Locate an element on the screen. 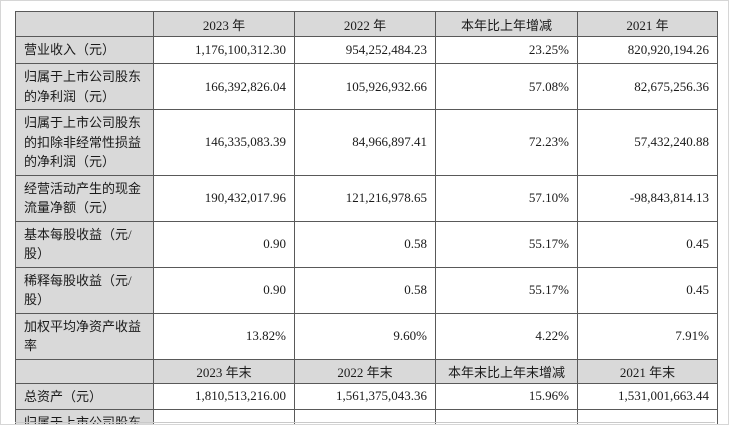  value-change: 57.08% is located at coordinates (506, 86).